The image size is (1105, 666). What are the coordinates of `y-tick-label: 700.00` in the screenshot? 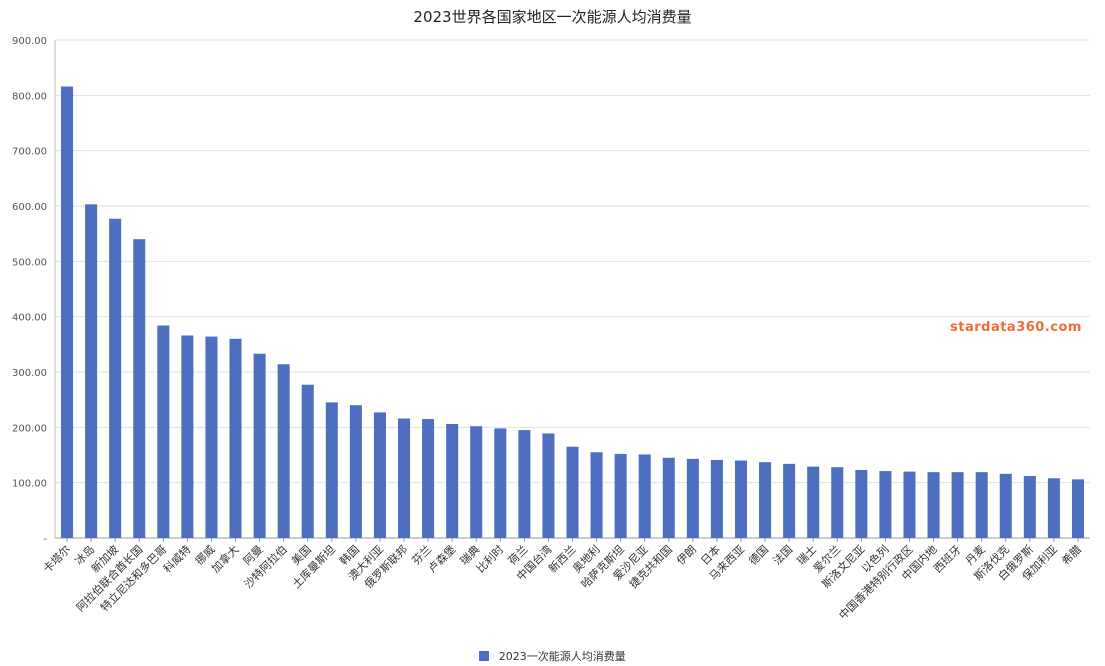 It's located at (29, 152).